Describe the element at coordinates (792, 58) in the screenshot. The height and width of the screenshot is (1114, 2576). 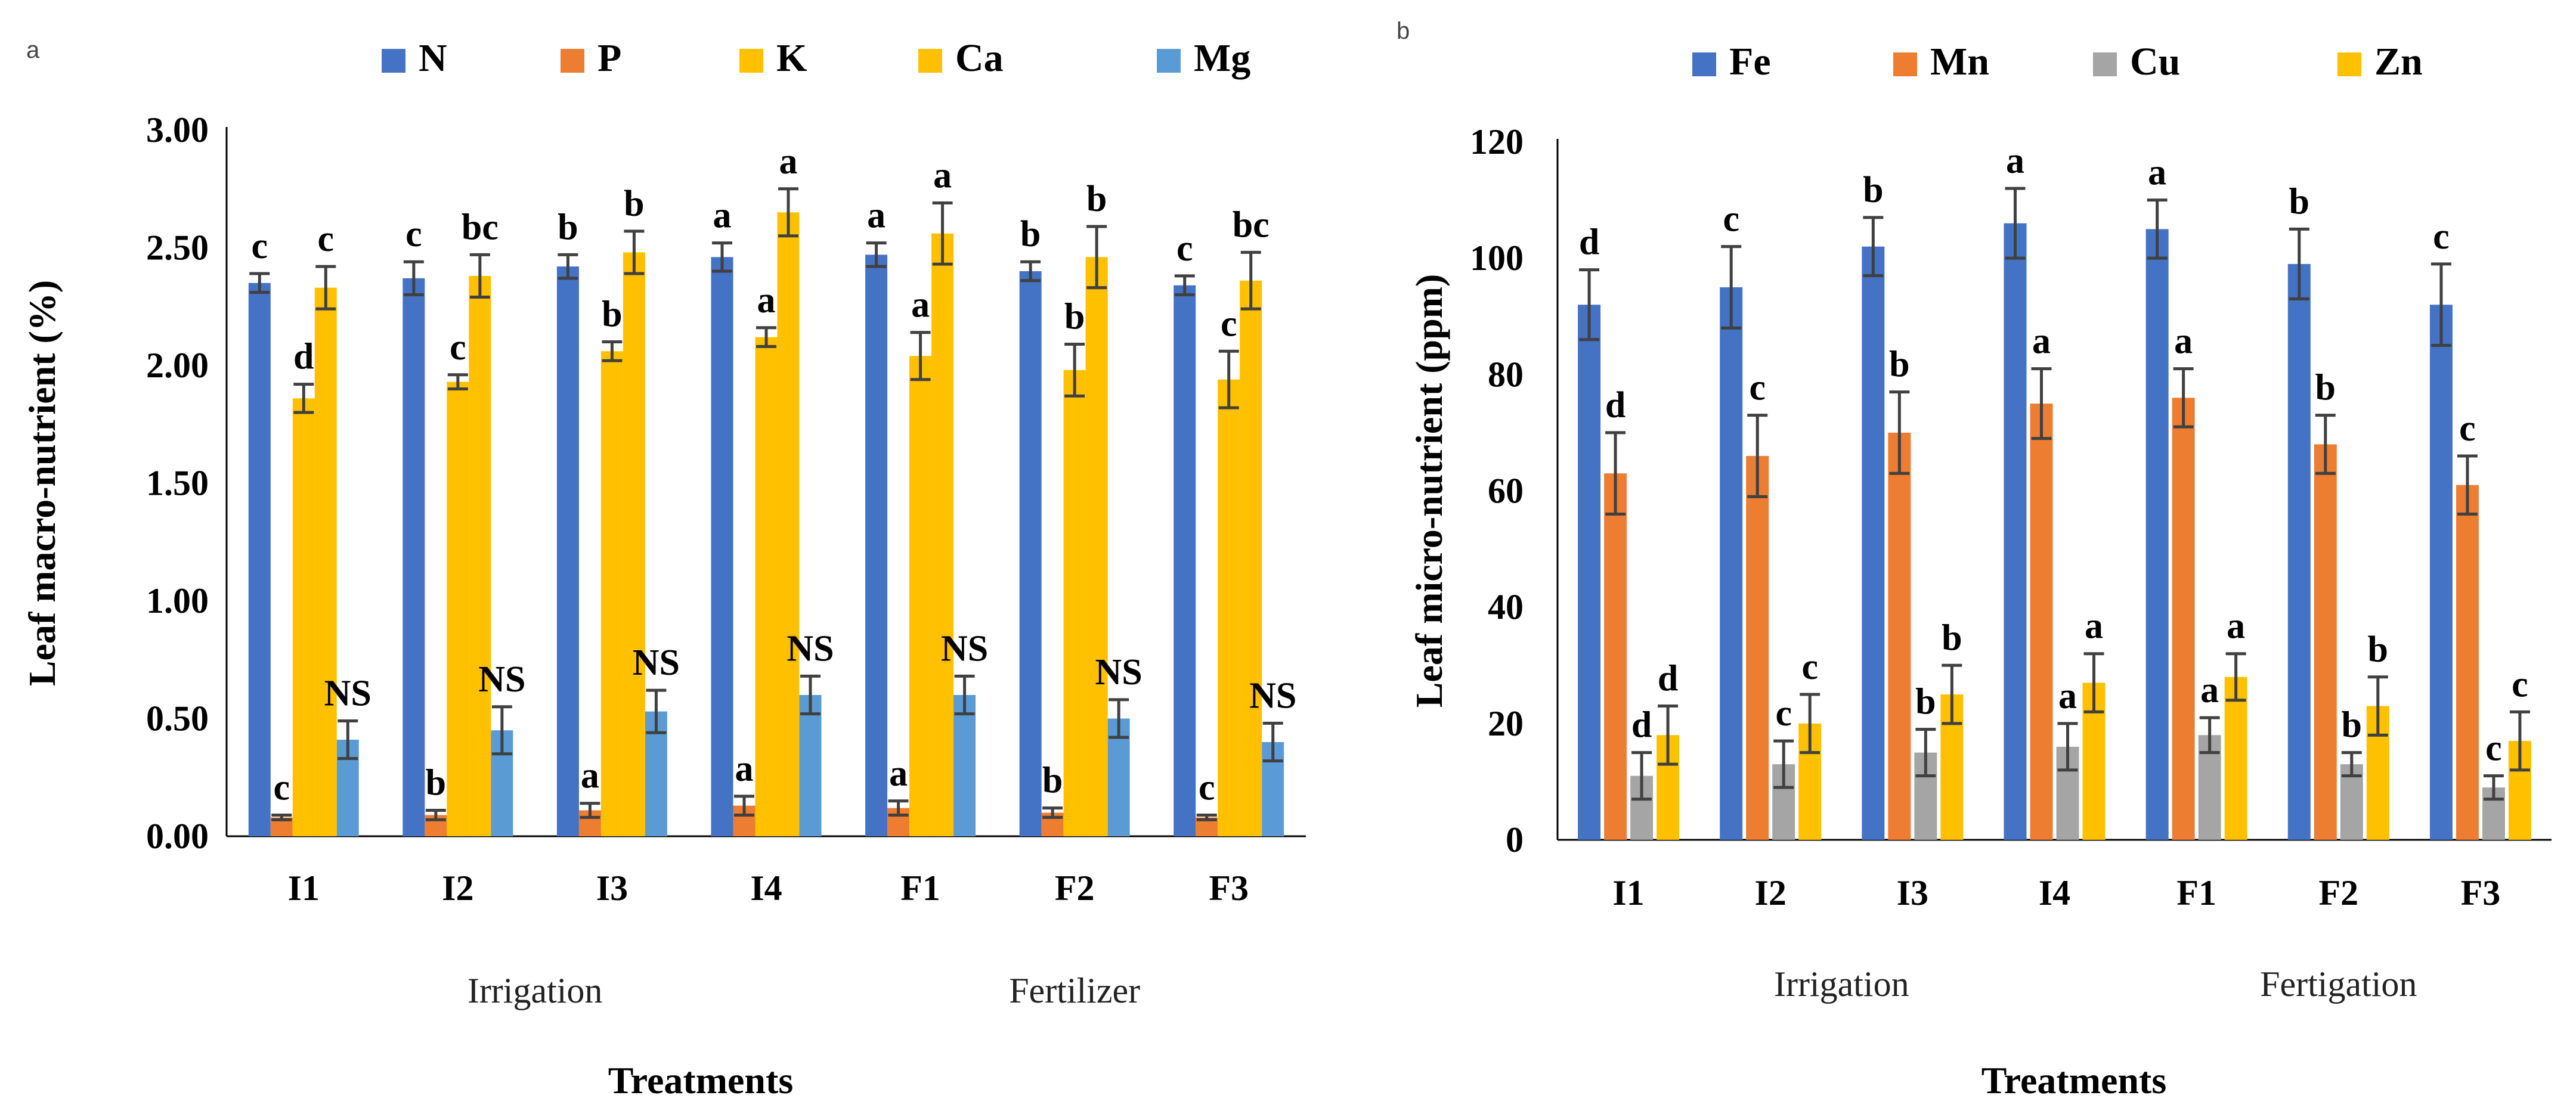
I see `legend-label-k: K` at that location.